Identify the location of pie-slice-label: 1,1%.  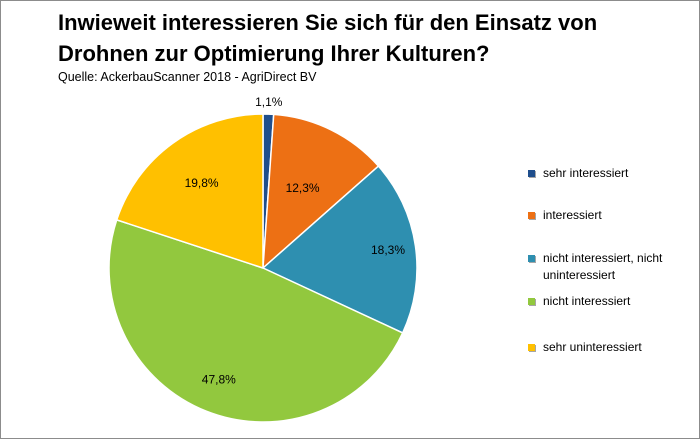
(269, 102).